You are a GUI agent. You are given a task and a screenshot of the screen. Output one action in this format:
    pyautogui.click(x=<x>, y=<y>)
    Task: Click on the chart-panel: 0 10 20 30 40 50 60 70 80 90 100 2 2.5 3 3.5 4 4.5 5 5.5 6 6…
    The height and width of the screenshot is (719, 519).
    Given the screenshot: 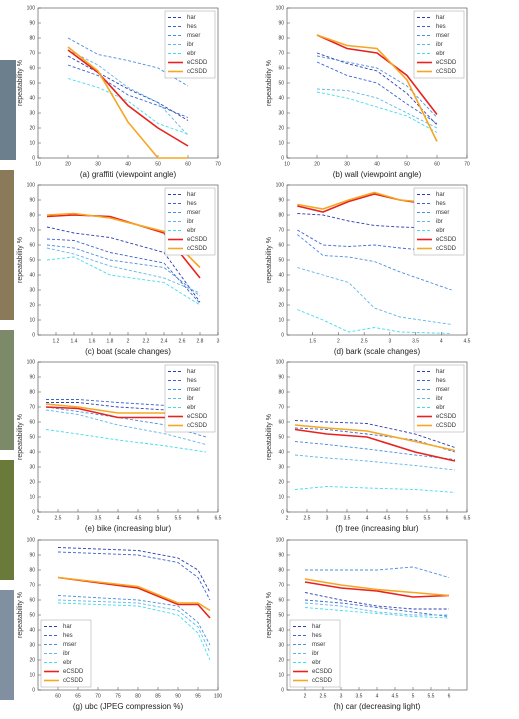 What is the action you would take?
    pyautogui.click(x=119, y=446)
    